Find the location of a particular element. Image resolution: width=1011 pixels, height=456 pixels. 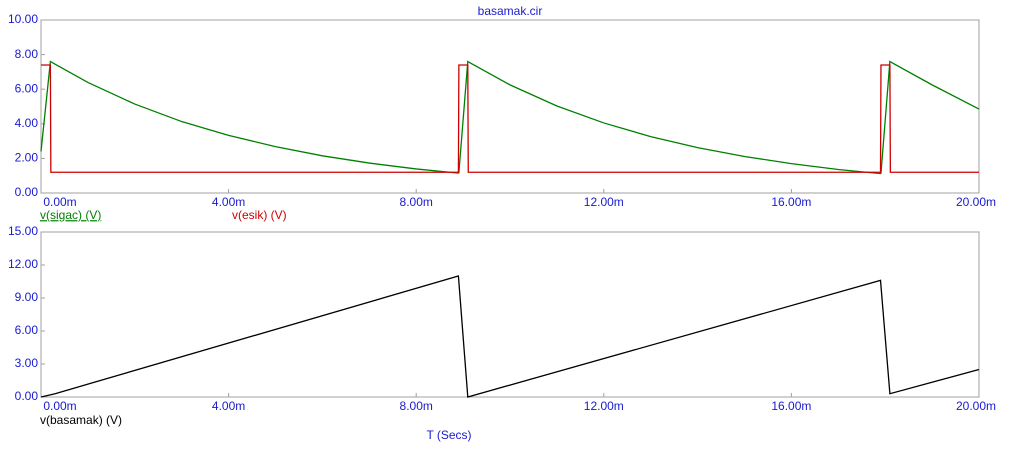

y-tick-label: 3.00 is located at coordinates (27, 363).